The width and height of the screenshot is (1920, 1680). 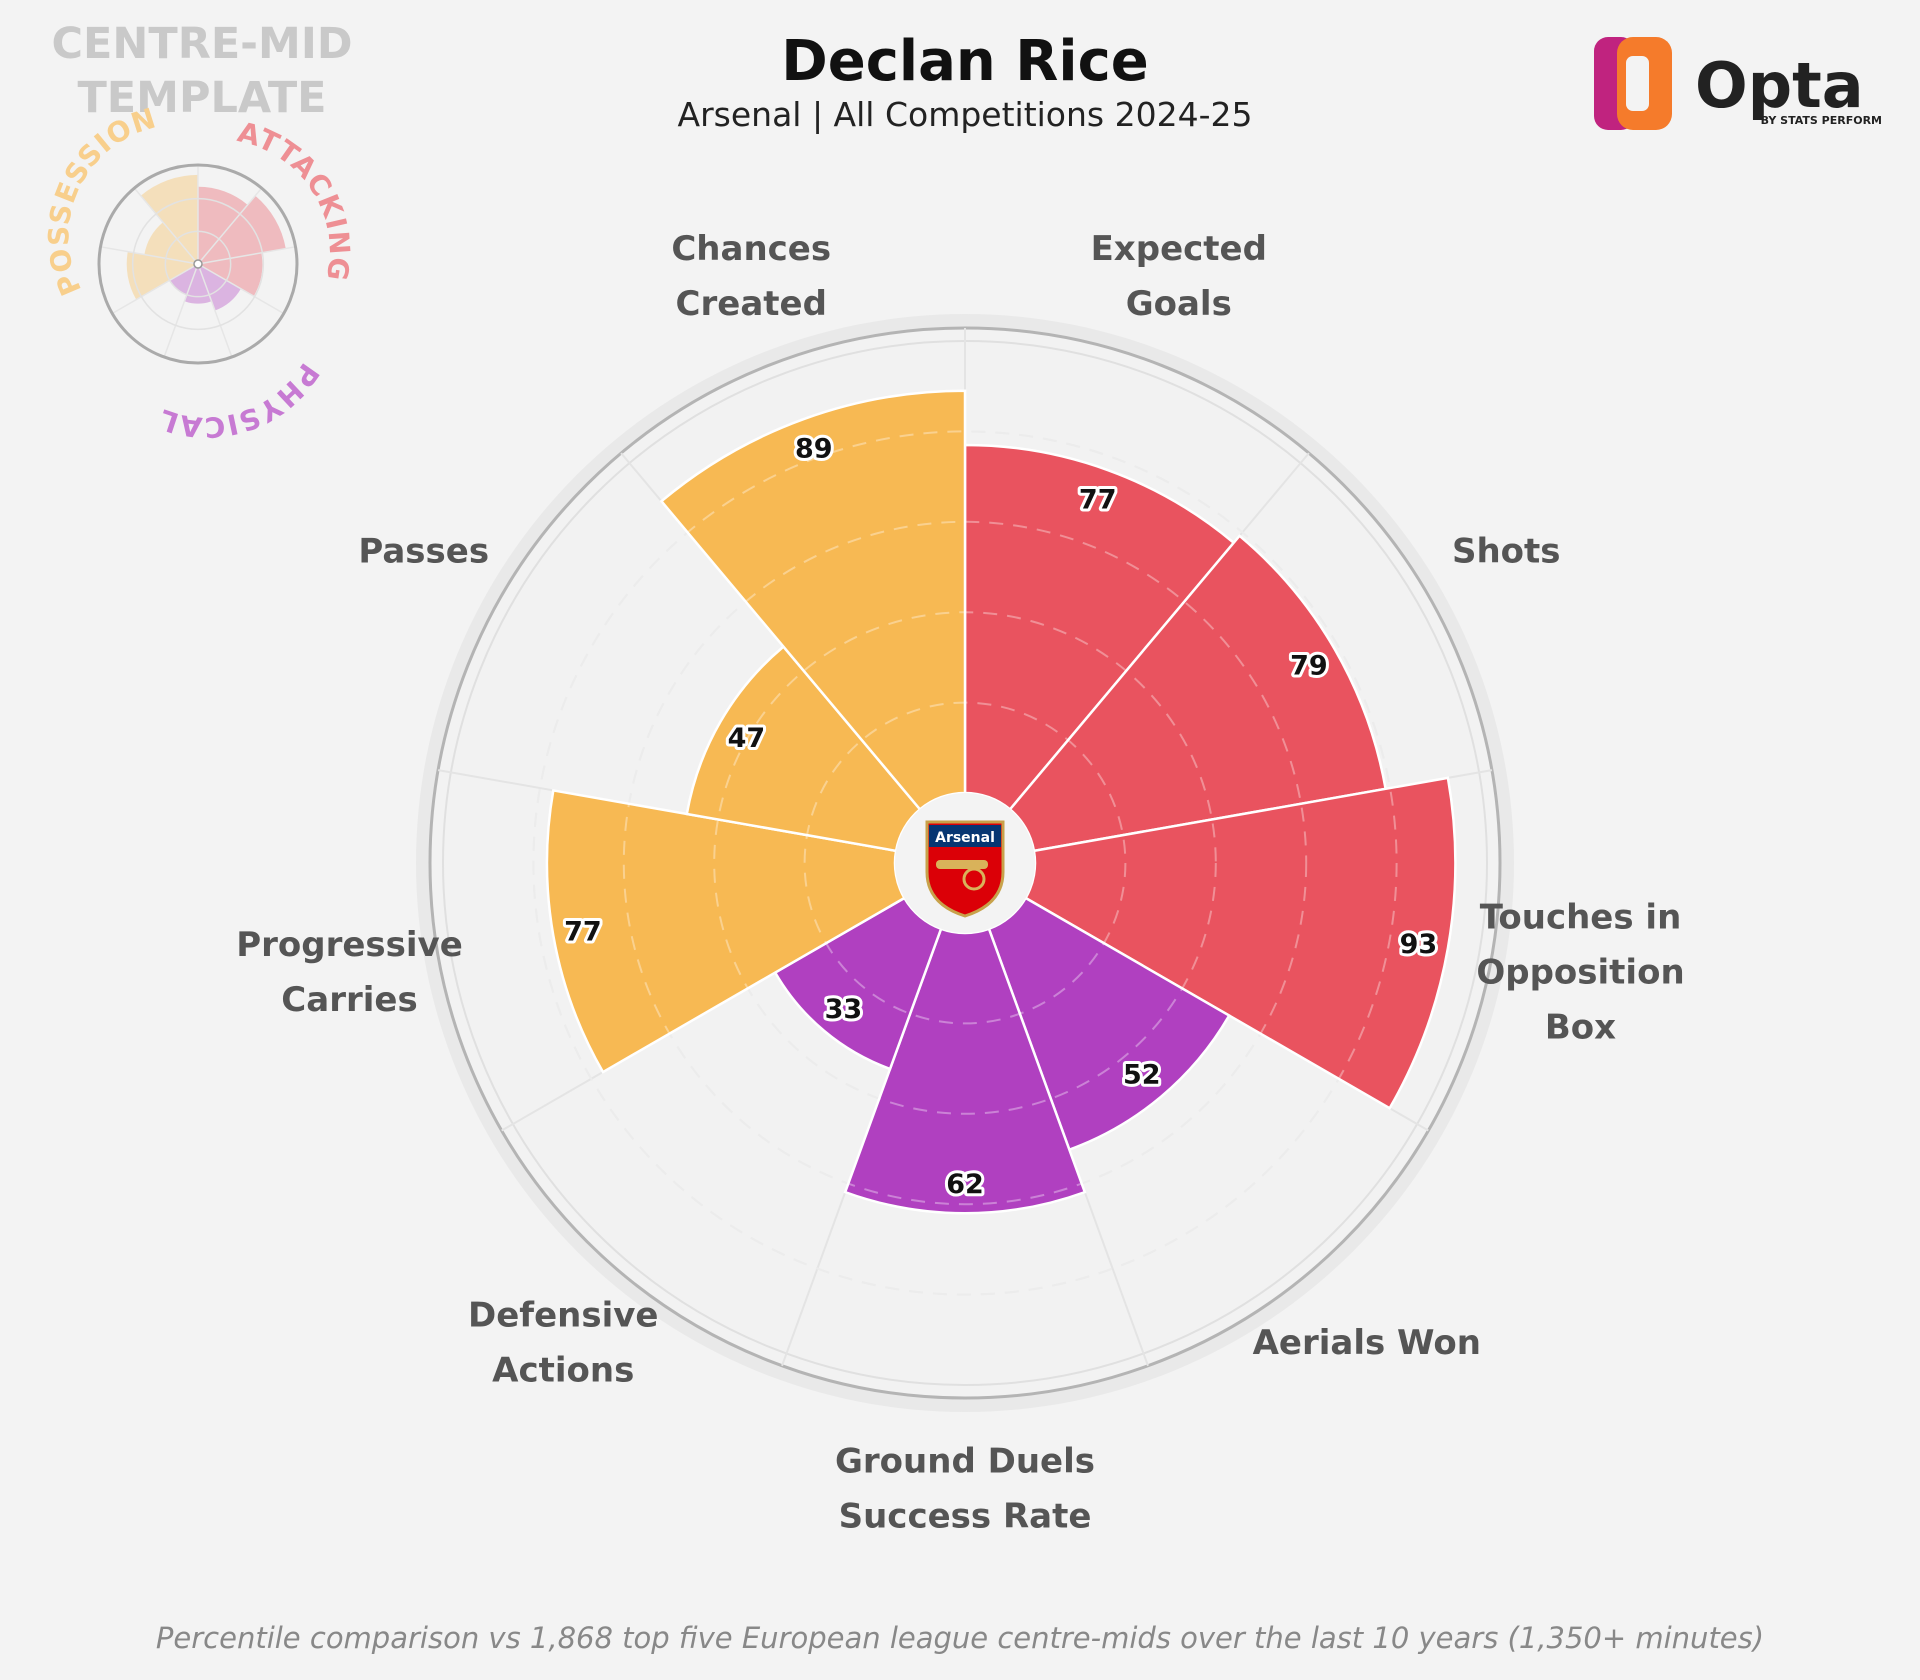 What do you see at coordinates (751, 304) in the screenshot?
I see `radar-metric-label: Created` at bounding box center [751, 304].